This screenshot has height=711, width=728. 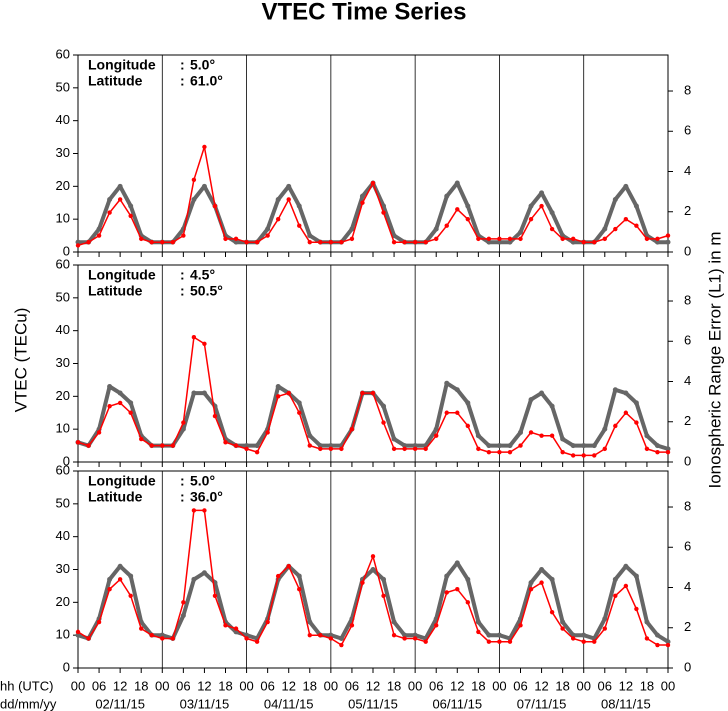 What do you see at coordinates (714, 359) in the screenshot?
I see `y2-axis-label: Ionospheric Range Error (L1) in m` at bounding box center [714, 359].